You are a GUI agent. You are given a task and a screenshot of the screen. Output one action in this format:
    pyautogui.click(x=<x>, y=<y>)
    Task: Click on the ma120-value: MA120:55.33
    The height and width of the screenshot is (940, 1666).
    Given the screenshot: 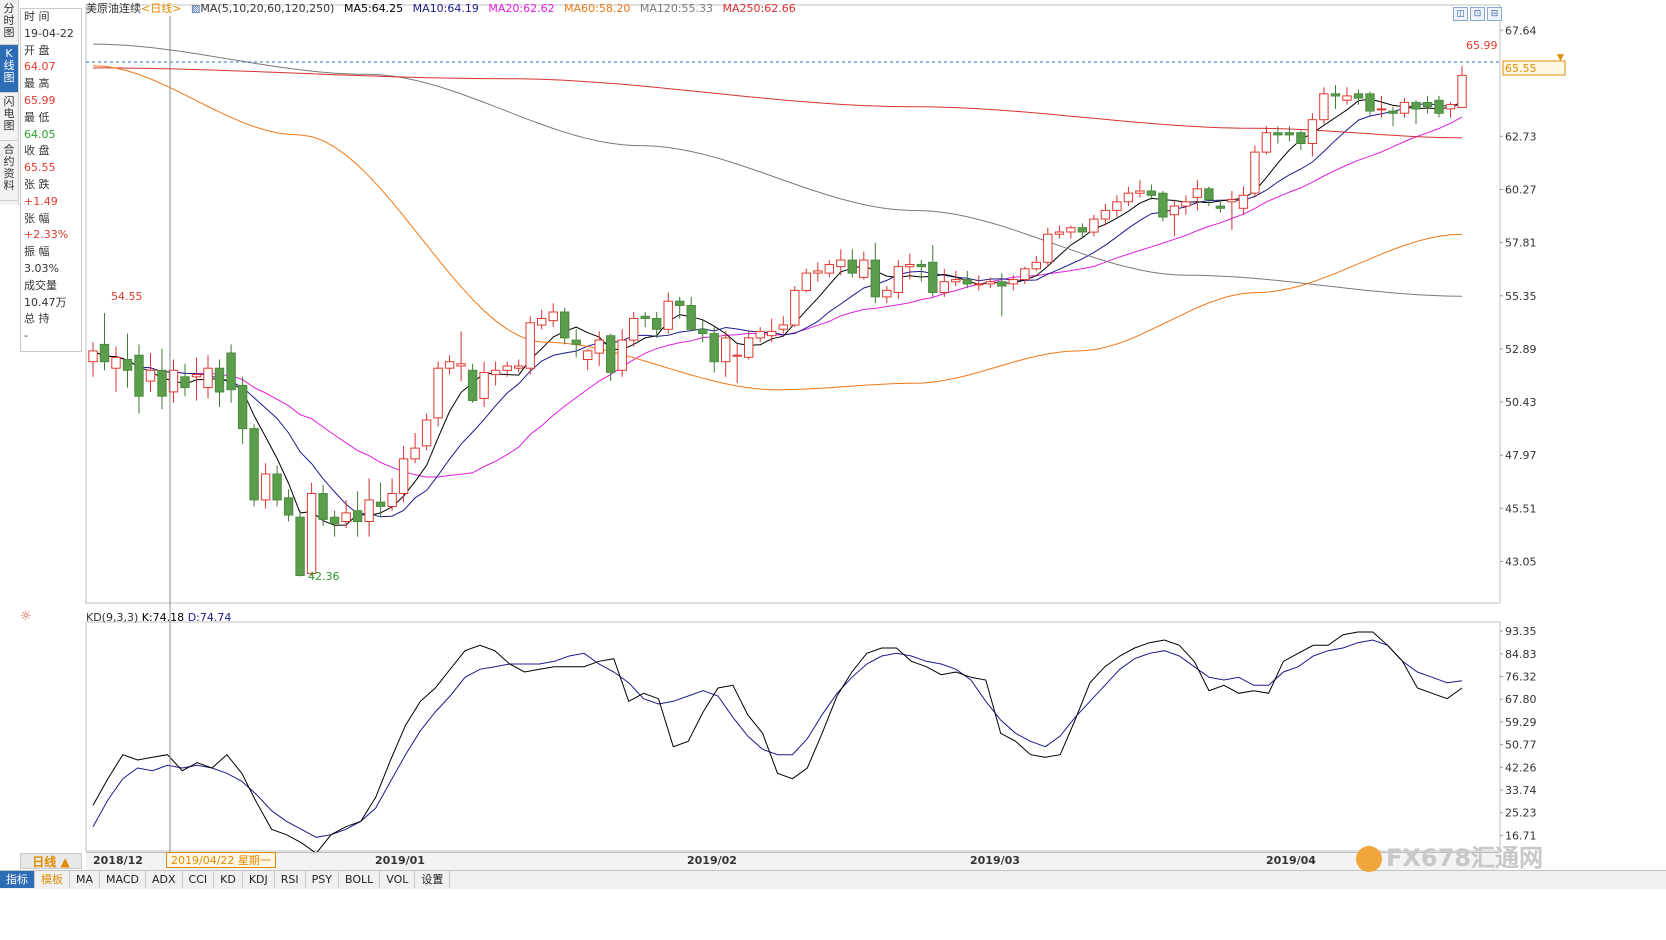 What is the action you would take?
    pyautogui.click(x=676, y=8)
    